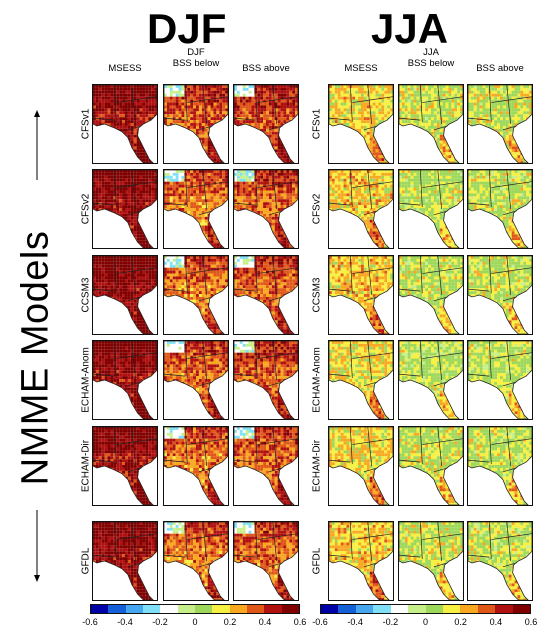 The height and width of the screenshot is (637, 550). I want to click on colorbar-jja, so click(425, 609).